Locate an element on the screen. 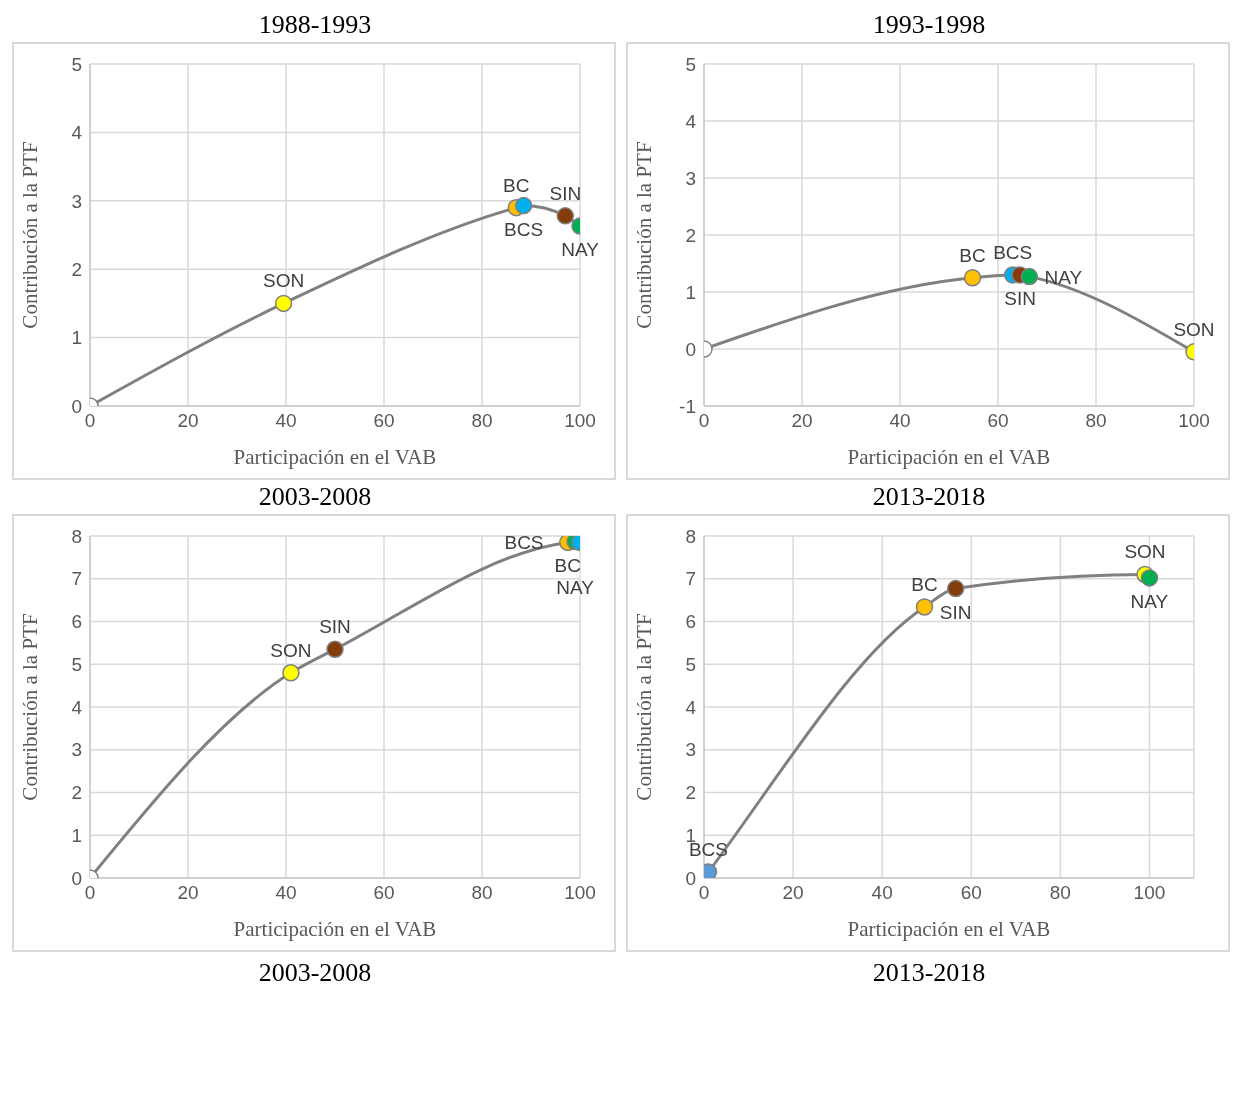 This screenshot has height=1095, width=1251. text: 2003-2008 is located at coordinates (315, 973).